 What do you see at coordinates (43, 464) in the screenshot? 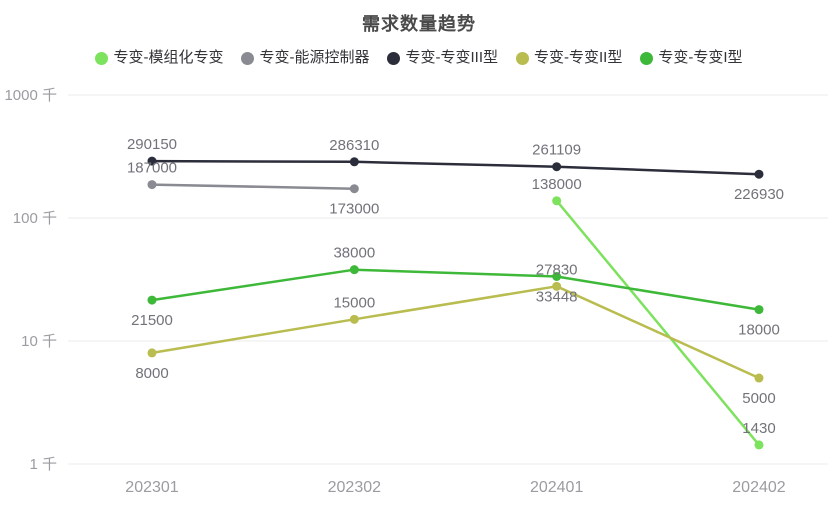
I see `y-axis-tick-label: 1 千` at bounding box center [43, 464].